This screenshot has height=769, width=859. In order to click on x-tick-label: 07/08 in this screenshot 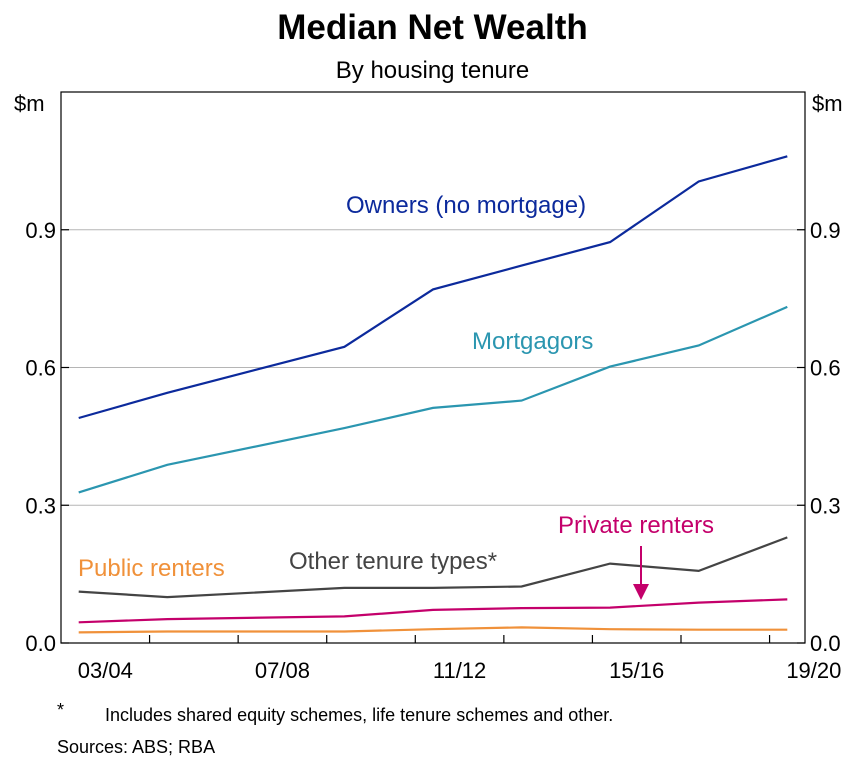, I will do `click(282, 670)`.